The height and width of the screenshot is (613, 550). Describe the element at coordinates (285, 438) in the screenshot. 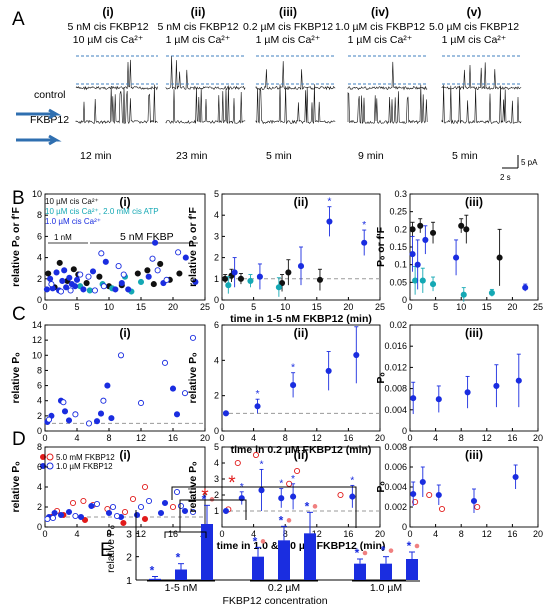

I see `x-tick-label: 8` at that location.